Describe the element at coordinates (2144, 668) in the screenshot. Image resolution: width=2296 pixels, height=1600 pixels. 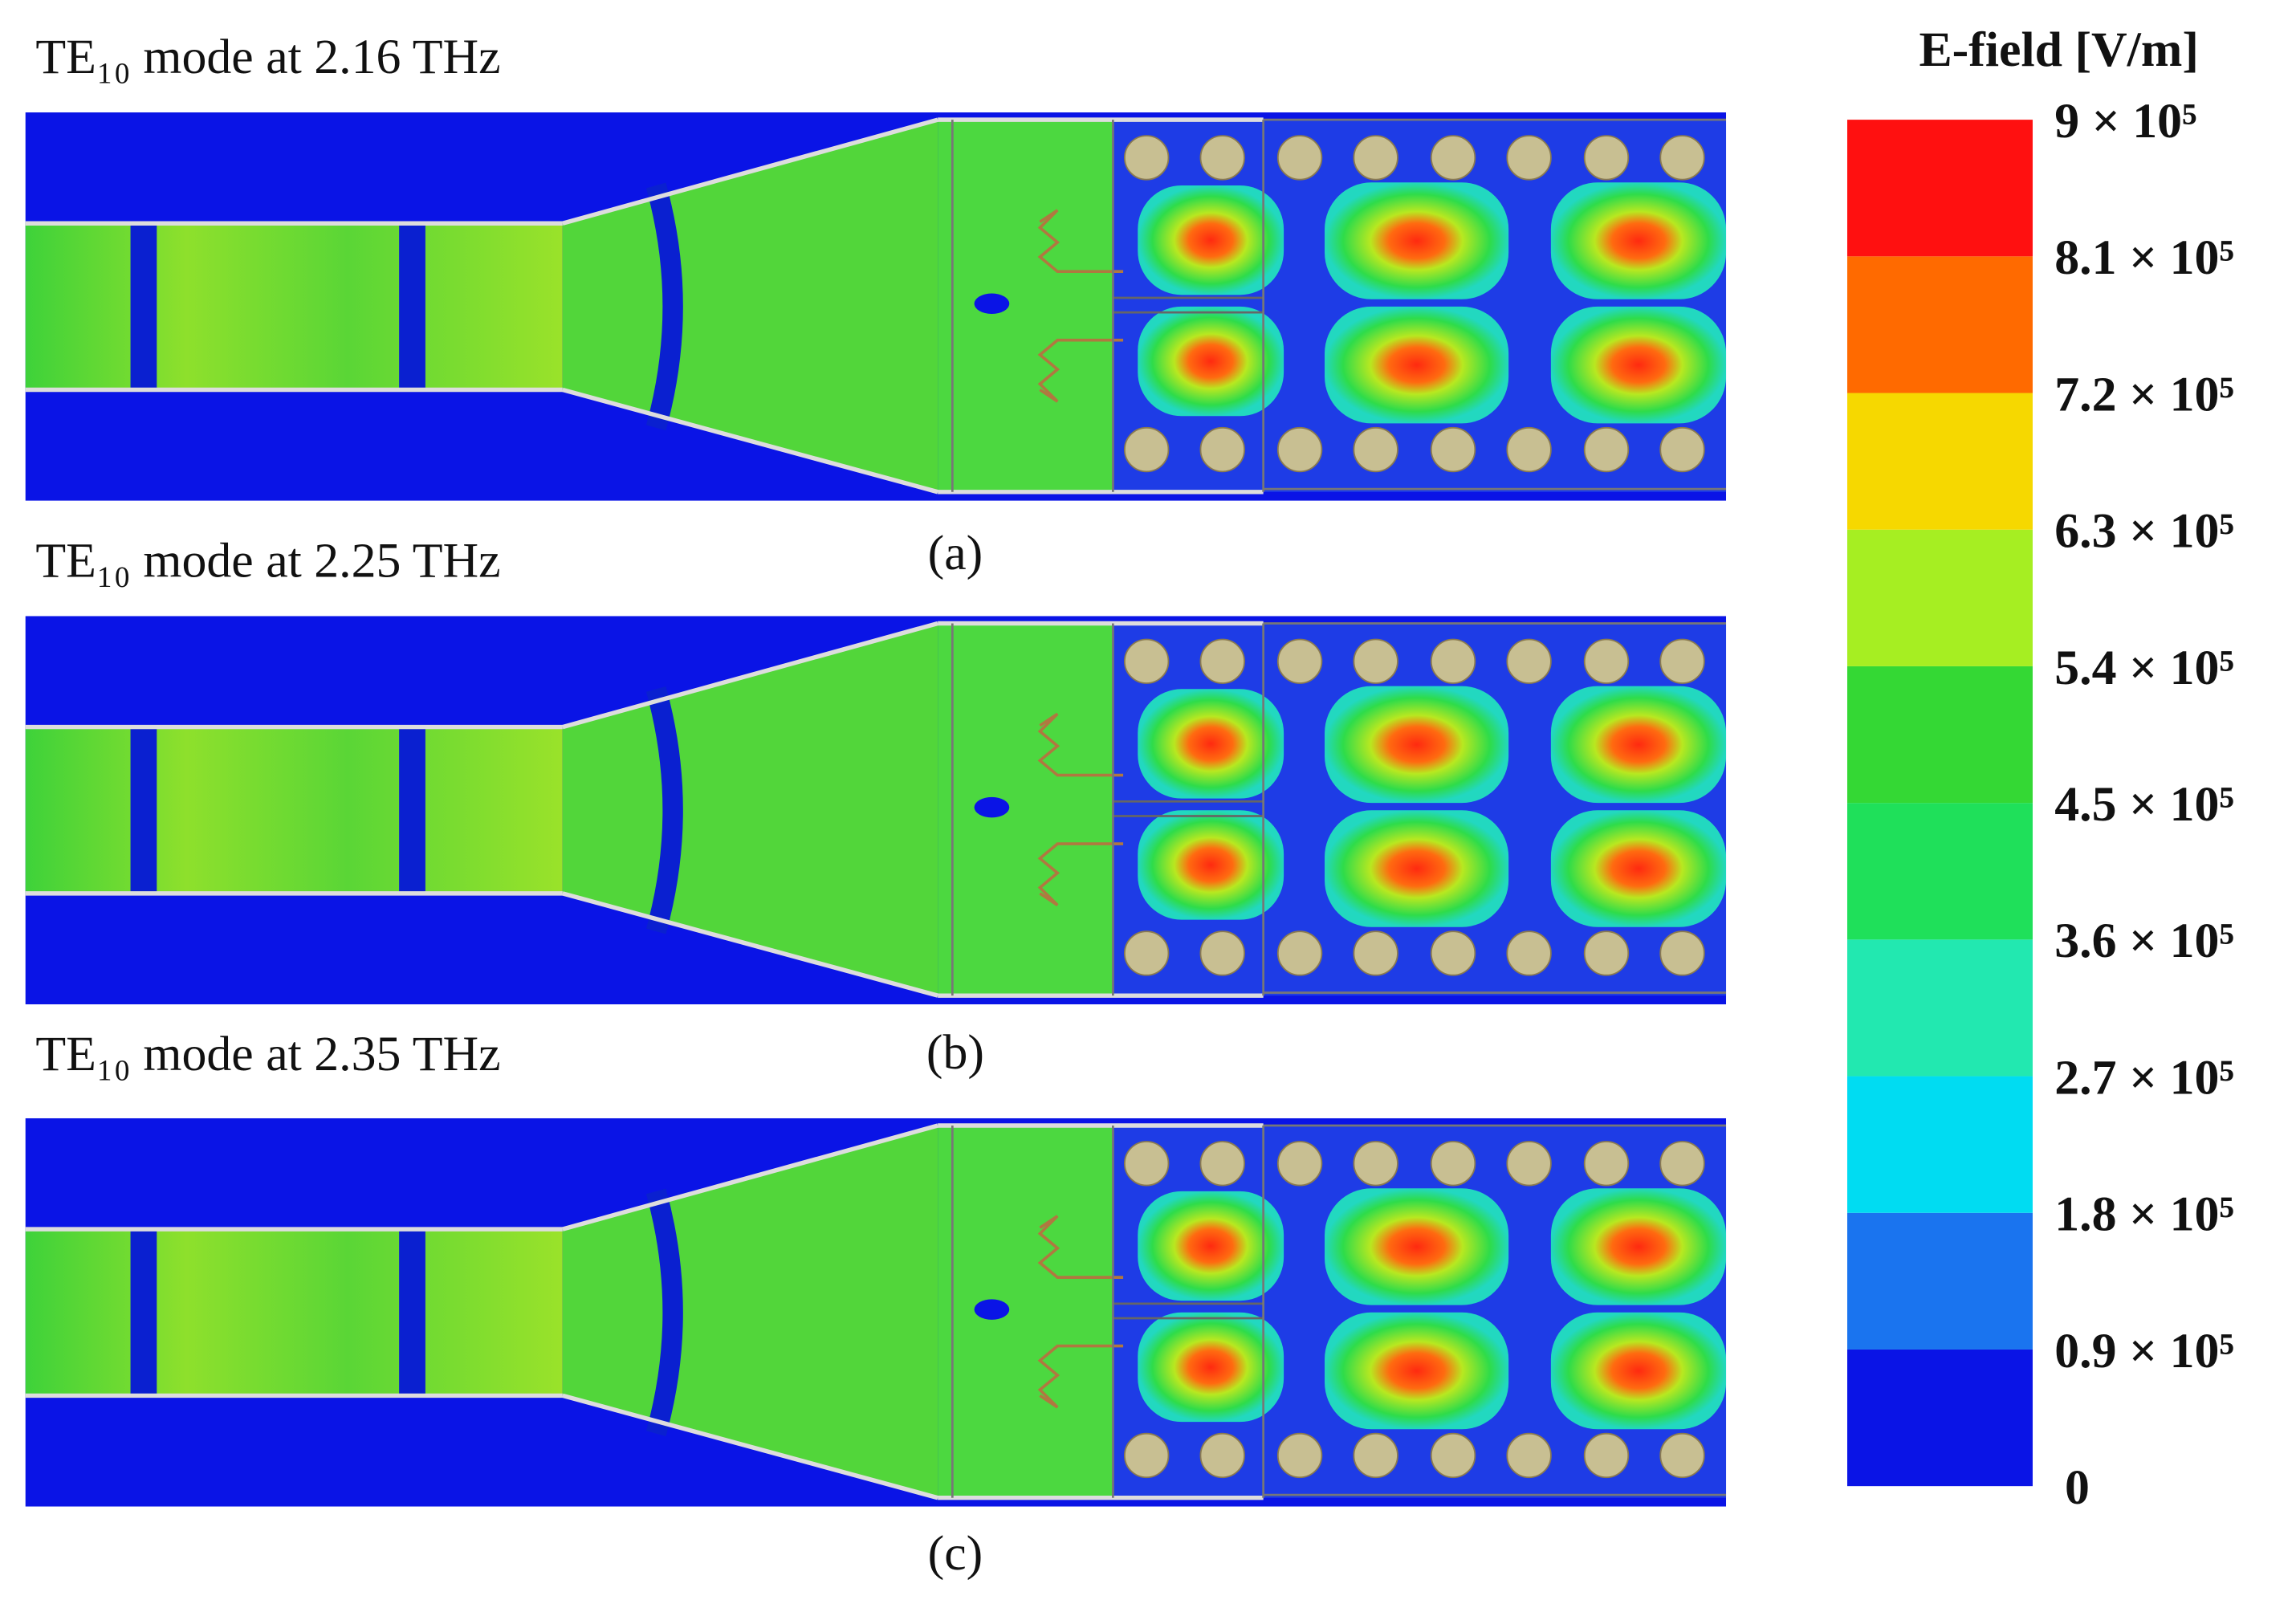
I see `colorbar-tick-label: 5.4 × 10⁵` at that location.